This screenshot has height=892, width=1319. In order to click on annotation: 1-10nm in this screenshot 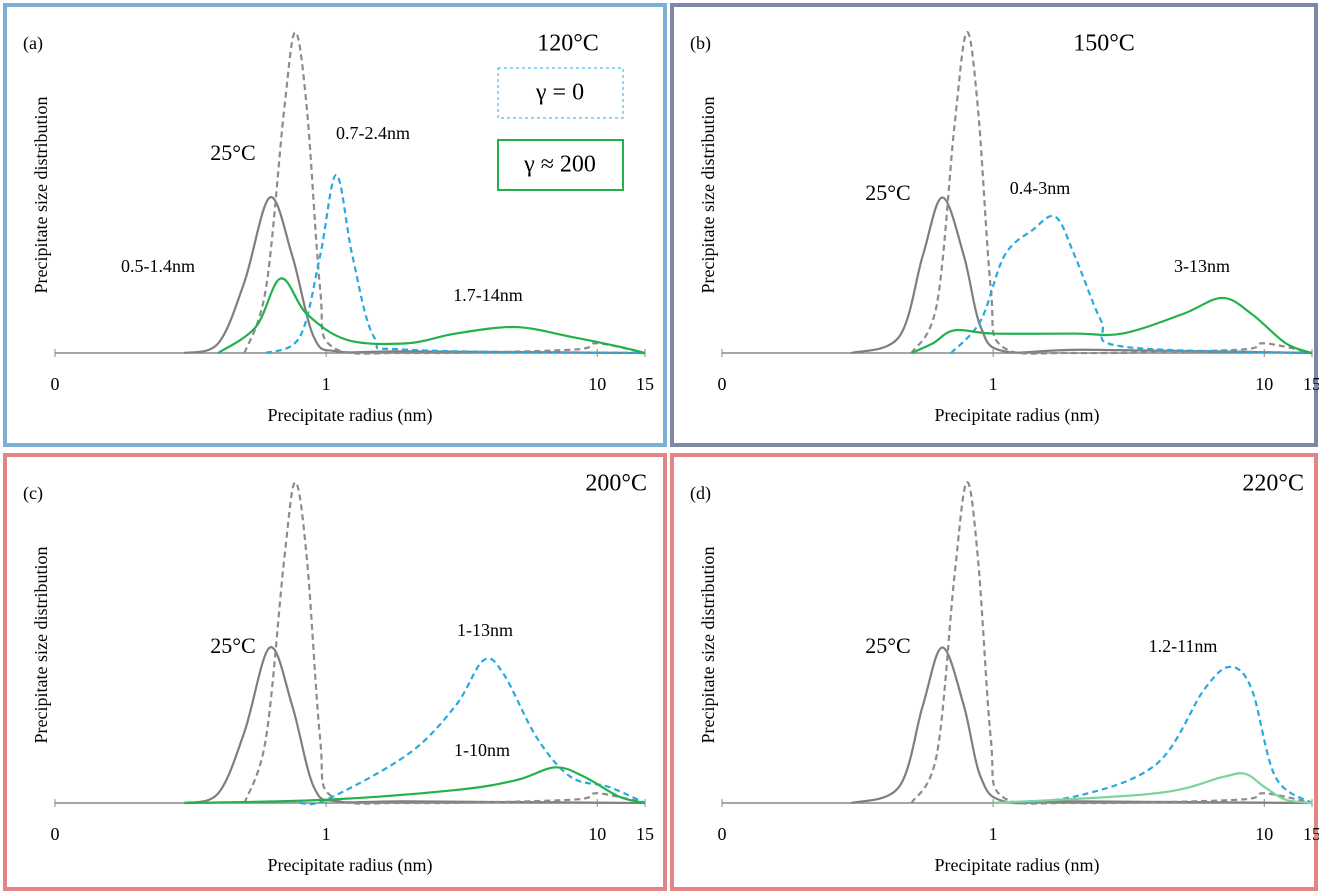, I will do `click(482, 750)`.